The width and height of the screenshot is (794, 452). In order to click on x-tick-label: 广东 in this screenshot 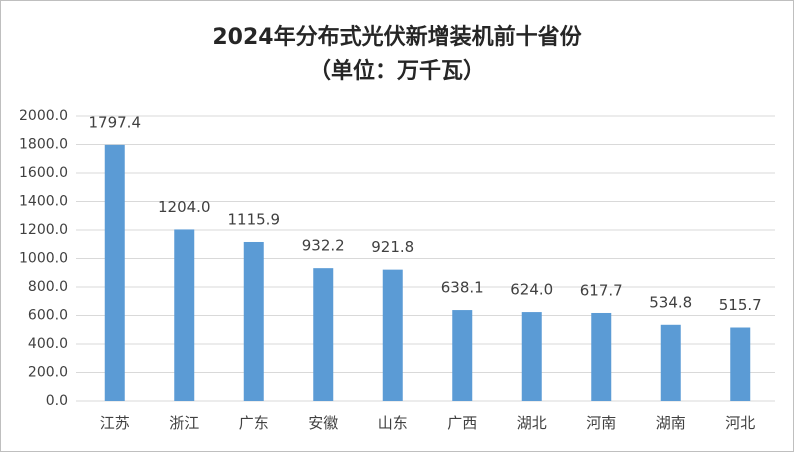, I will do `click(254, 423)`.